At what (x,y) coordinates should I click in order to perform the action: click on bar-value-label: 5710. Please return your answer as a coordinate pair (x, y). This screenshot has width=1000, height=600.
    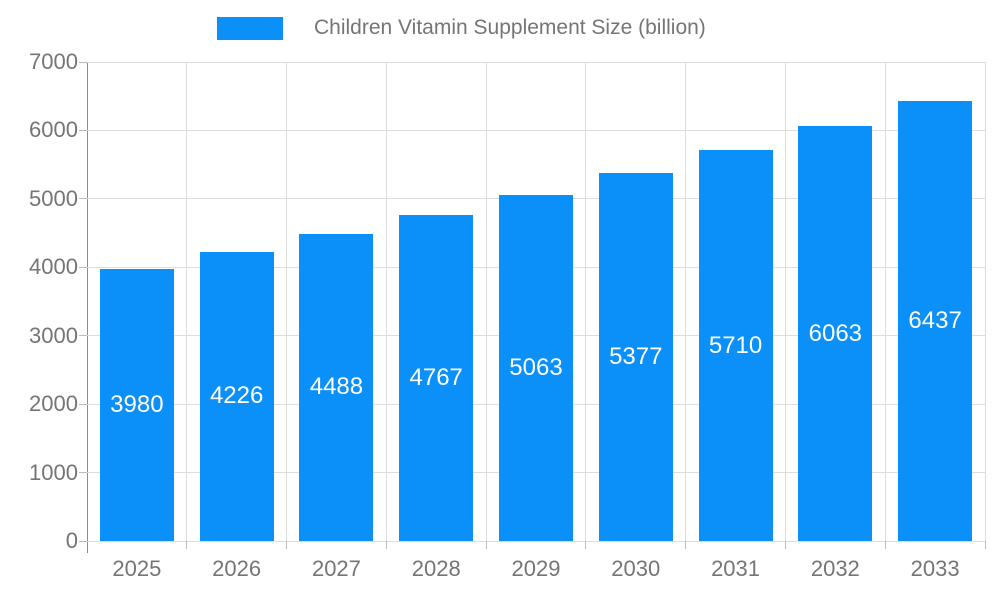
    Looking at the image, I should click on (735, 345).